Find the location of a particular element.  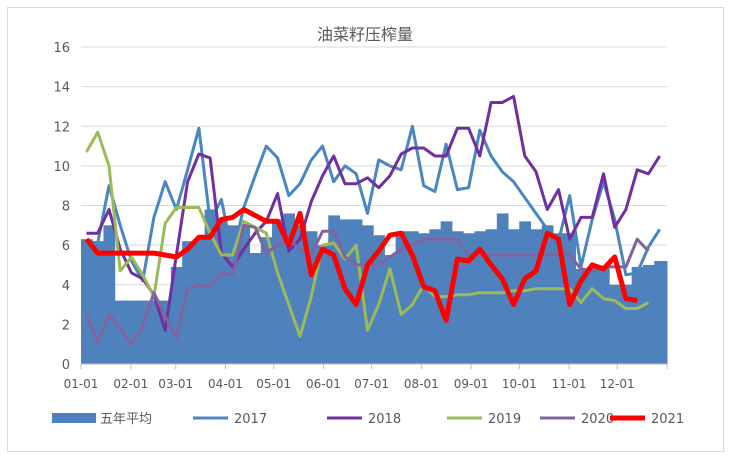

y-tick-label: 10 is located at coordinates (61, 167).